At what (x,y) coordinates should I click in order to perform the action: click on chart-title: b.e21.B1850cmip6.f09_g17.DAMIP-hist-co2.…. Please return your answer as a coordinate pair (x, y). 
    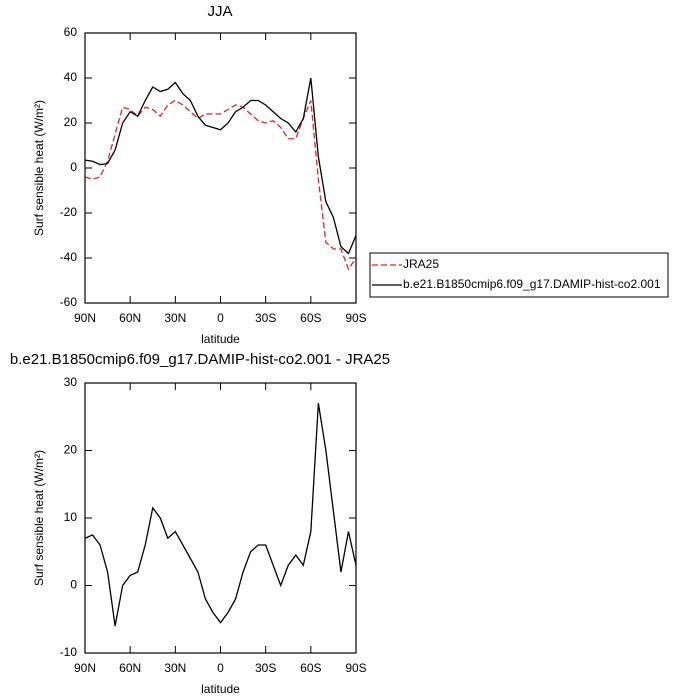
    Looking at the image, I should click on (200, 359).